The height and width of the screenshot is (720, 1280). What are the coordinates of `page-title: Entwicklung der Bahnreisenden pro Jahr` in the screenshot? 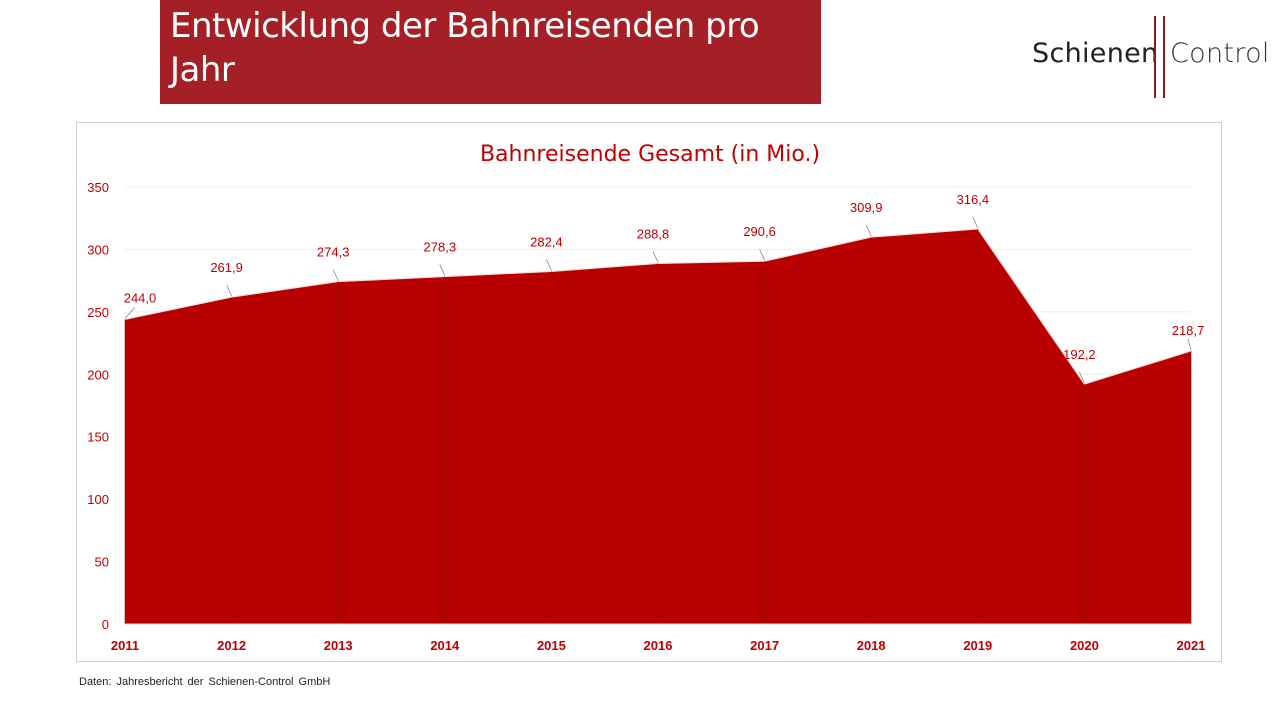 It's located at (465, 48).